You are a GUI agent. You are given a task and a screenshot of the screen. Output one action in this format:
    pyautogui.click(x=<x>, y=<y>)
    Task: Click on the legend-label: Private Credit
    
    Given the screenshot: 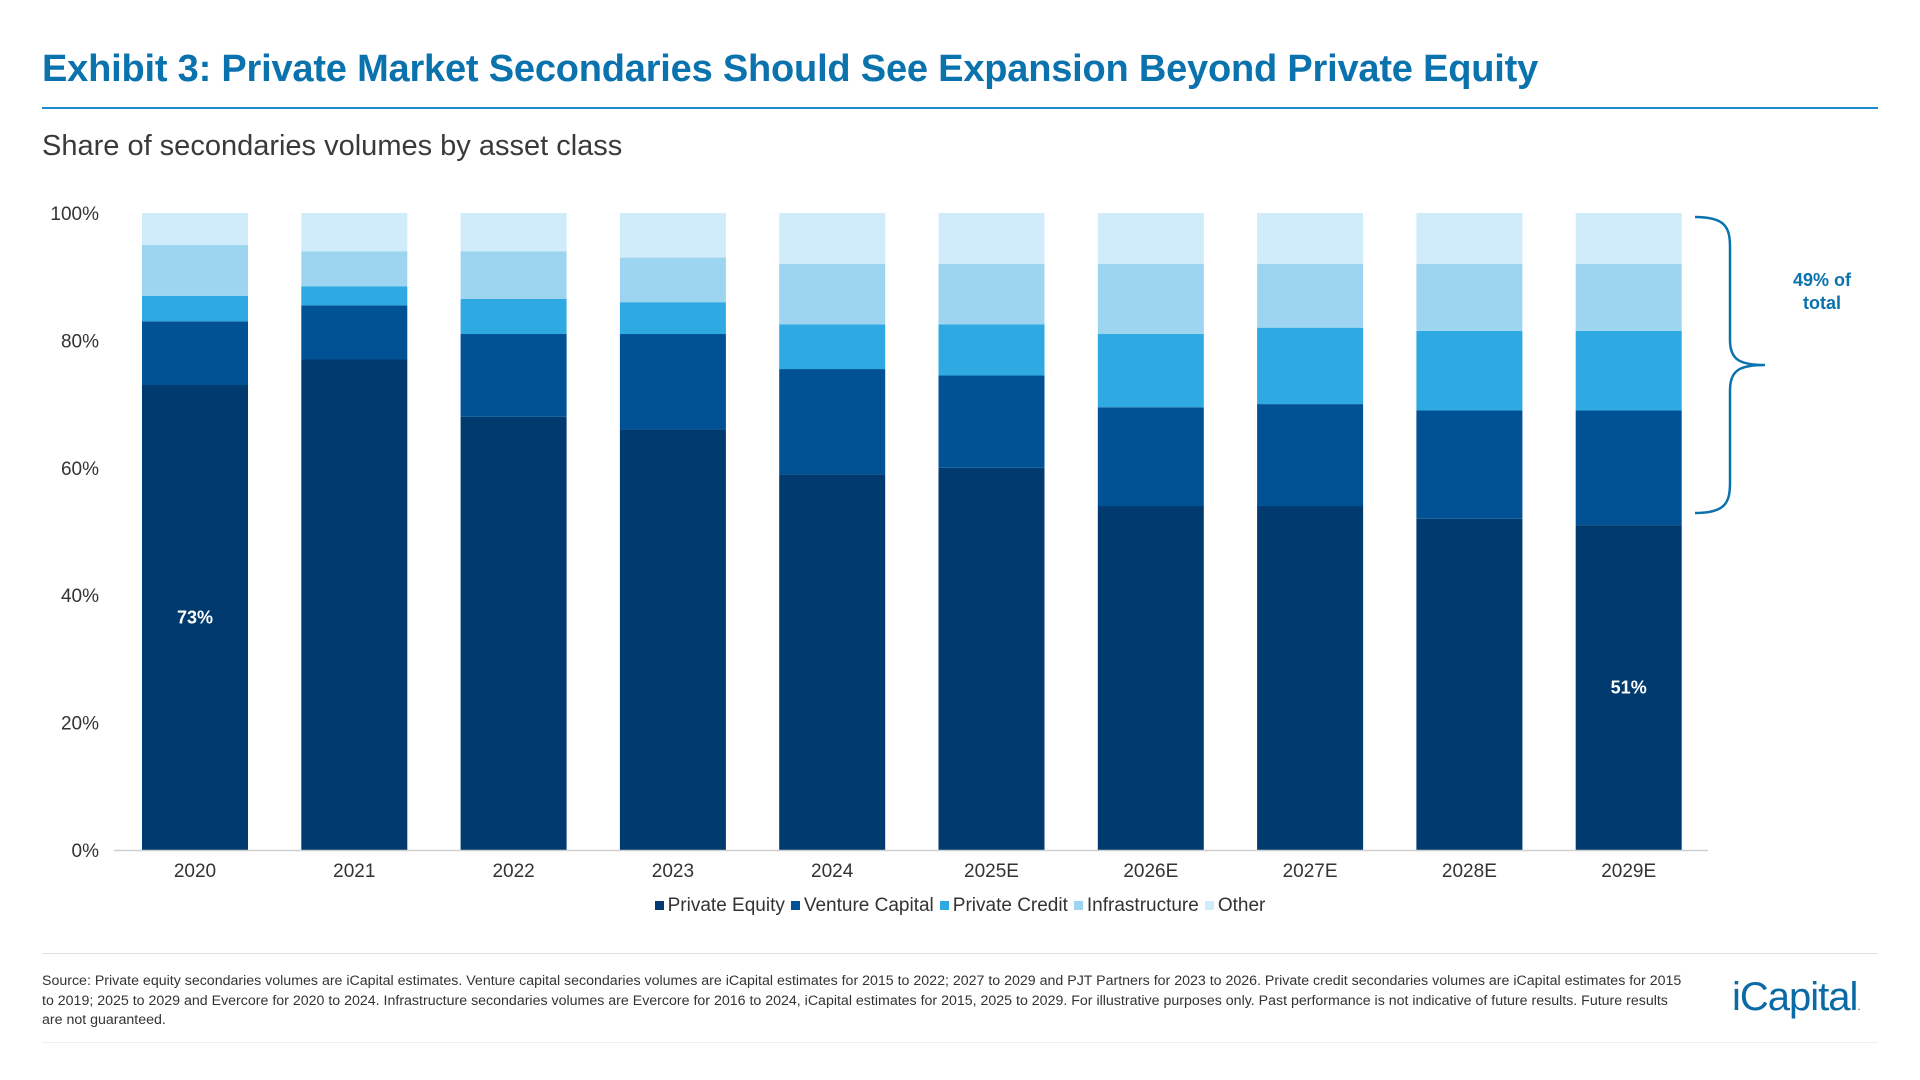 What is the action you would take?
    pyautogui.click(x=1010, y=905)
    